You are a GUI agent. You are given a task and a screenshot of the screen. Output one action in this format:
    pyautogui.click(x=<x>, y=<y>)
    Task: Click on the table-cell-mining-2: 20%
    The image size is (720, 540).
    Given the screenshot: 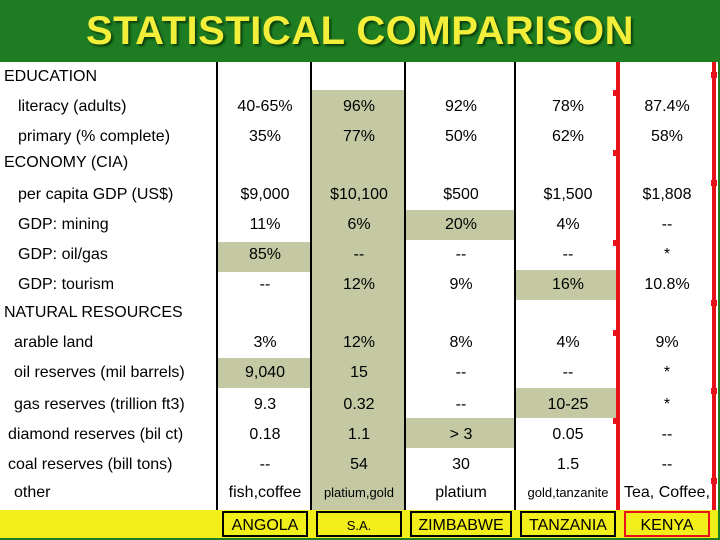 What is the action you would take?
    pyautogui.click(x=461, y=224)
    